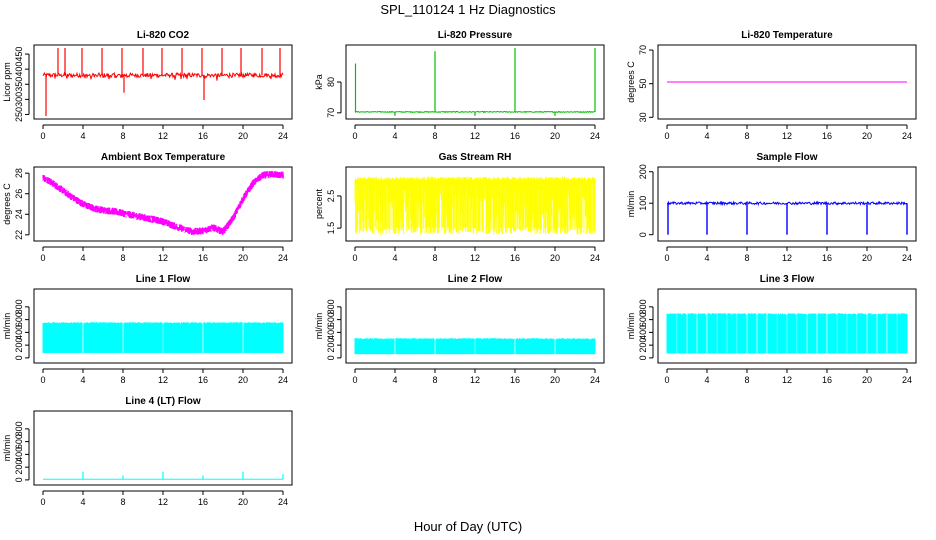 The image size is (936, 540). What do you see at coordinates (631, 82) in the screenshot?
I see `y-axis-label: degrees C` at bounding box center [631, 82].